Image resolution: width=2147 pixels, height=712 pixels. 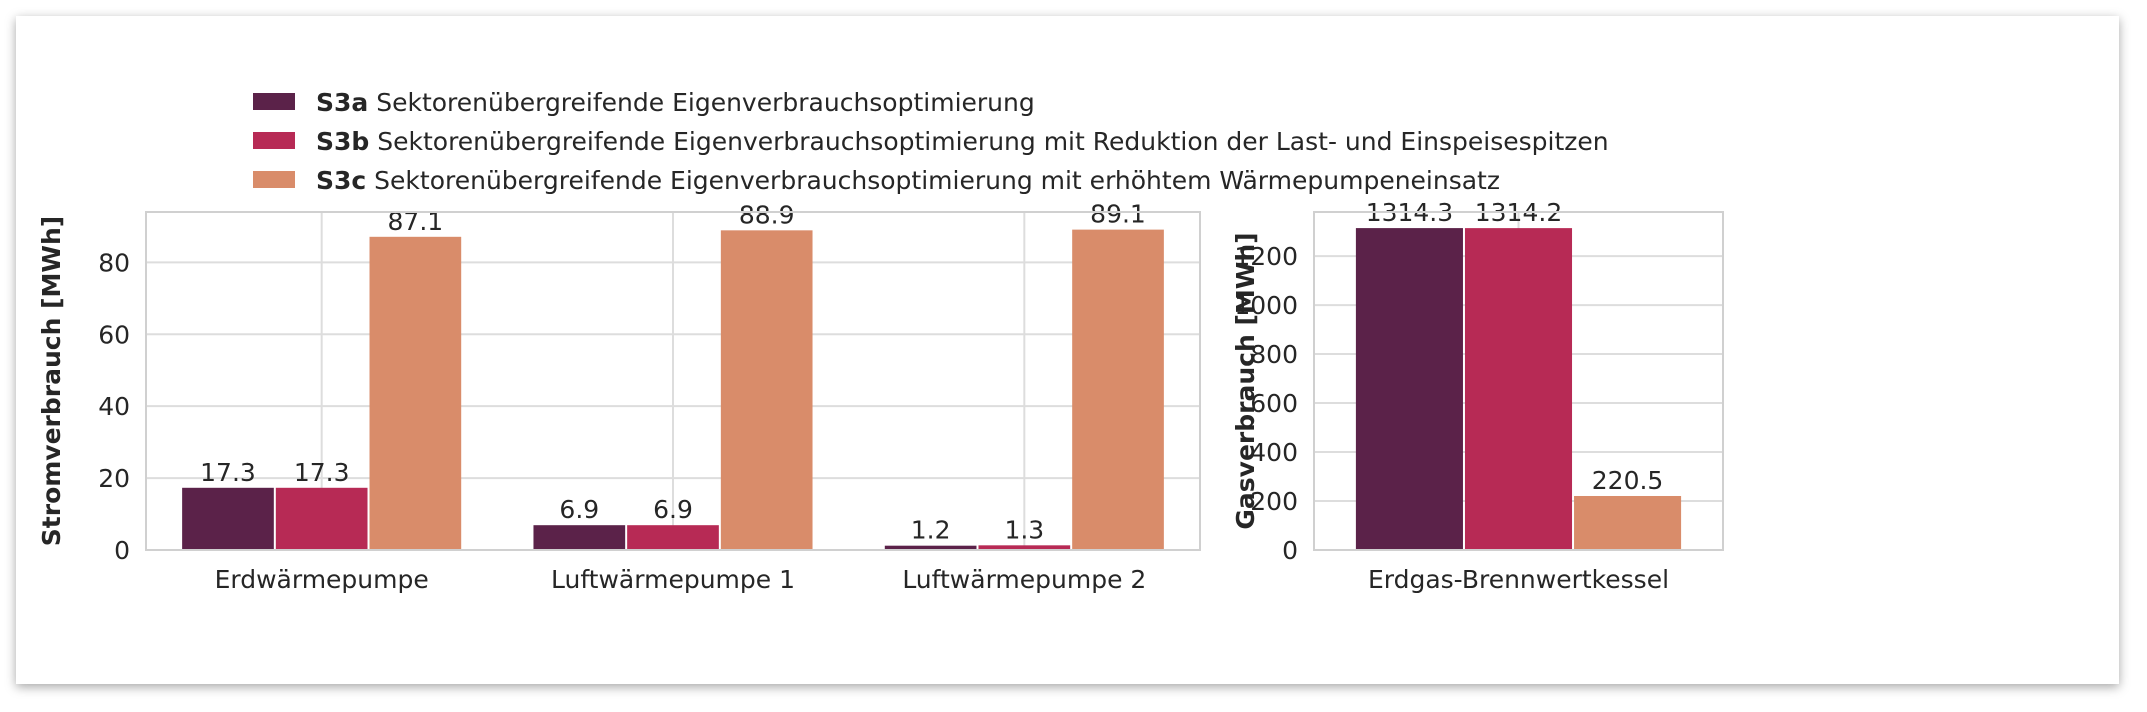 What do you see at coordinates (1274, 354) in the screenshot?
I see `panel2-ytick-label: 800` at bounding box center [1274, 354].